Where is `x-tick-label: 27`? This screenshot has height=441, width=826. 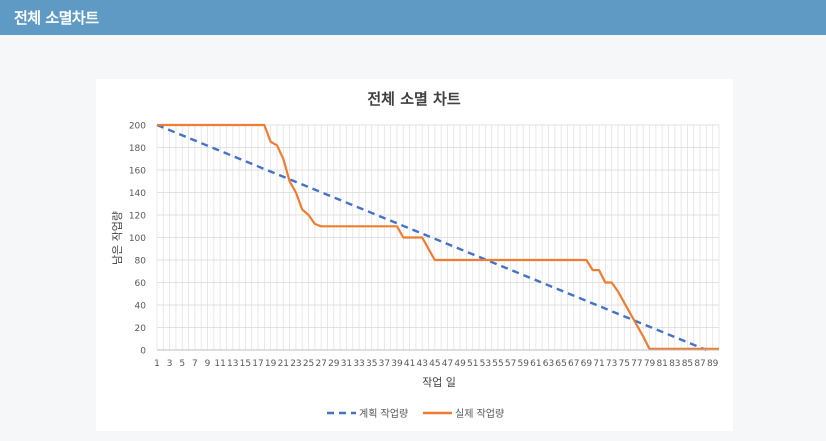 x-tick-label: 27 is located at coordinates (320, 364).